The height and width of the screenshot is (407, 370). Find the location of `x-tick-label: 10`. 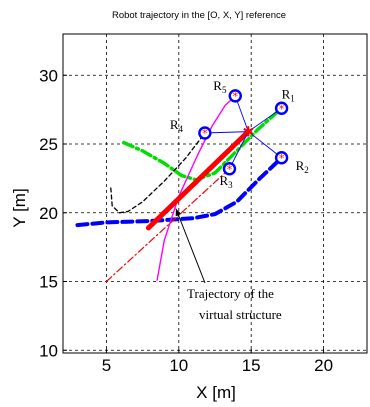

x-tick-label: 10 is located at coordinates (178, 365).